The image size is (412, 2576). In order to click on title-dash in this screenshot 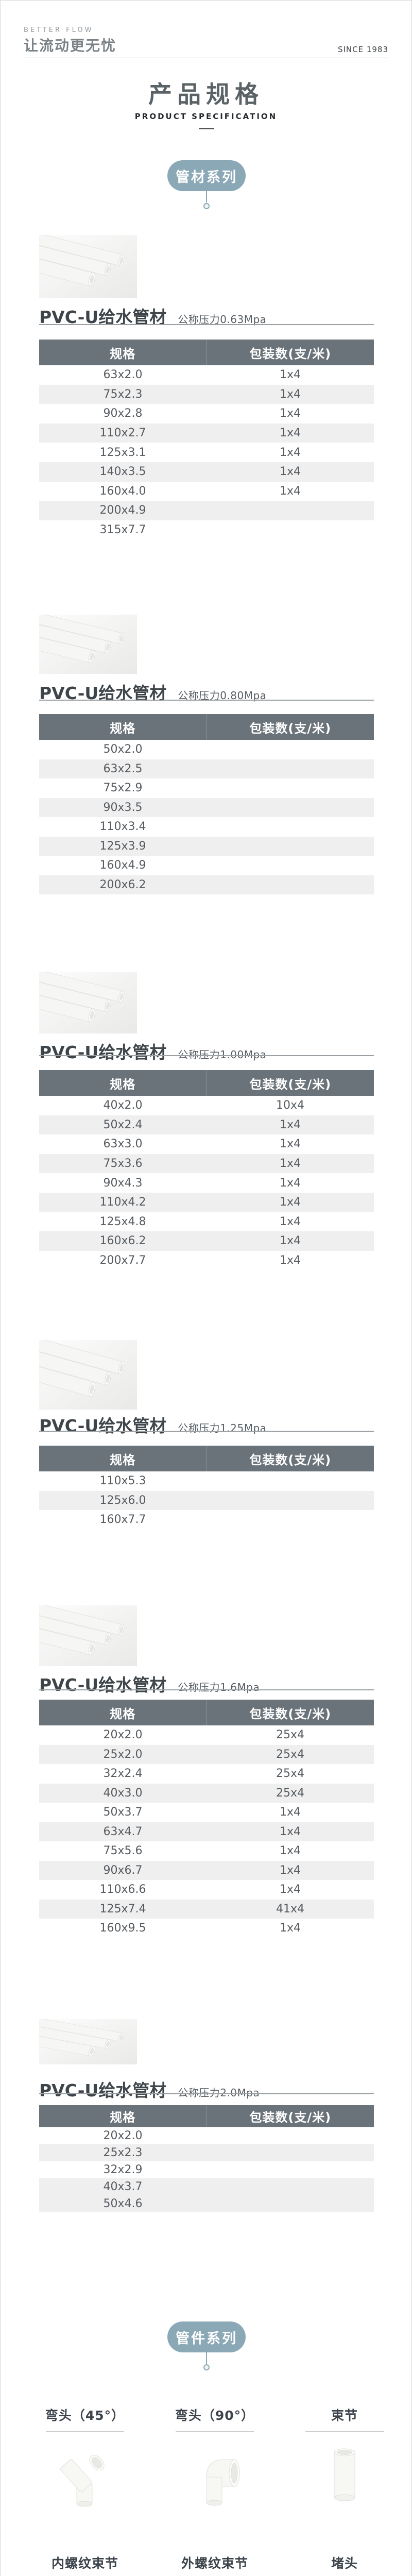, I will do `click(206, 128)`.